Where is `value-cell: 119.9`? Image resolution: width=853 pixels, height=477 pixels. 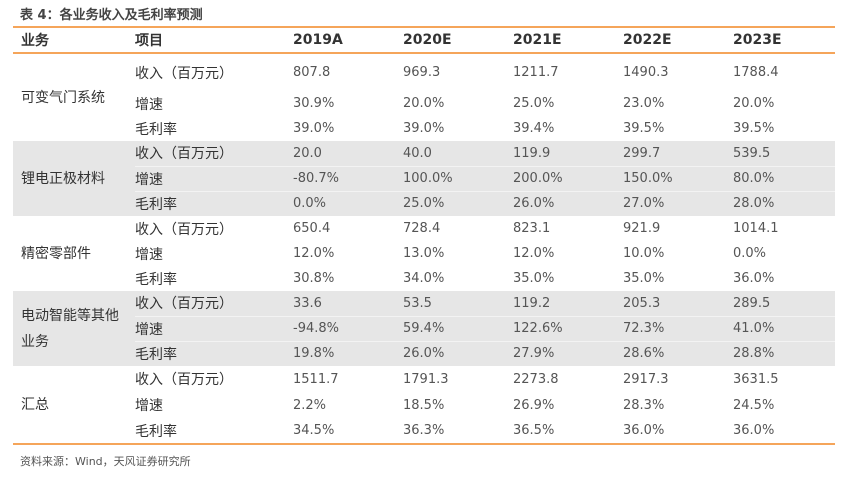 value-cell: 119.9 is located at coordinates (568, 153).